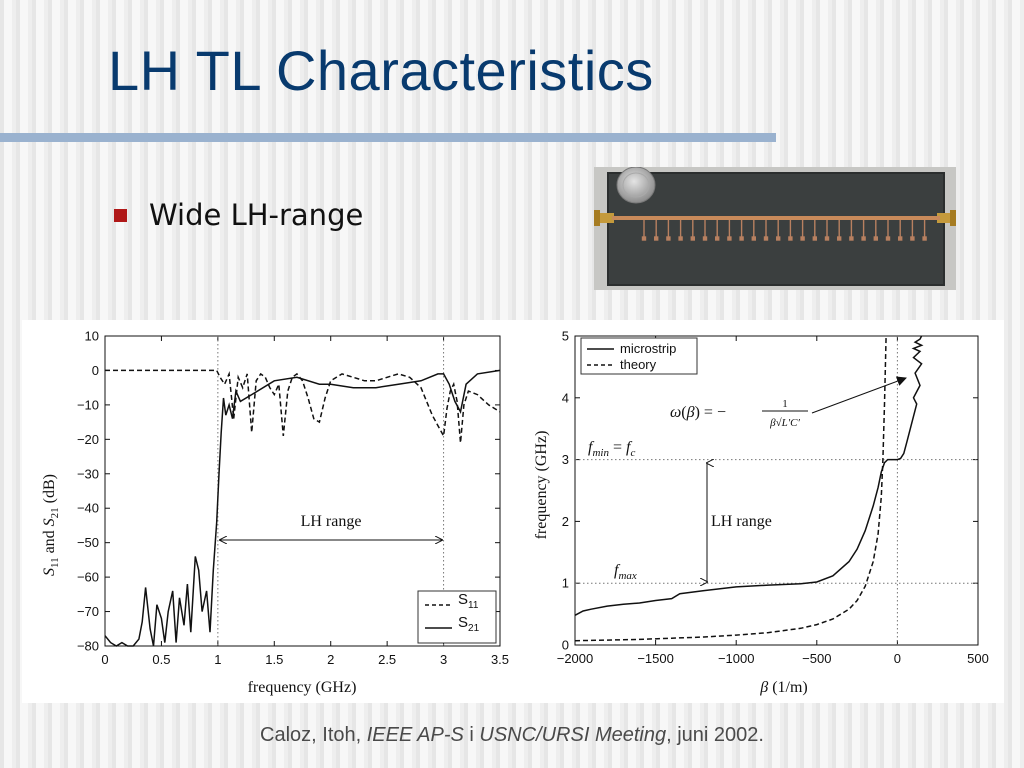 This screenshot has height=768, width=1024. Describe the element at coordinates (698, 412) in the screenshot. I see `chart2-formula: ω(β) = −` at that location.